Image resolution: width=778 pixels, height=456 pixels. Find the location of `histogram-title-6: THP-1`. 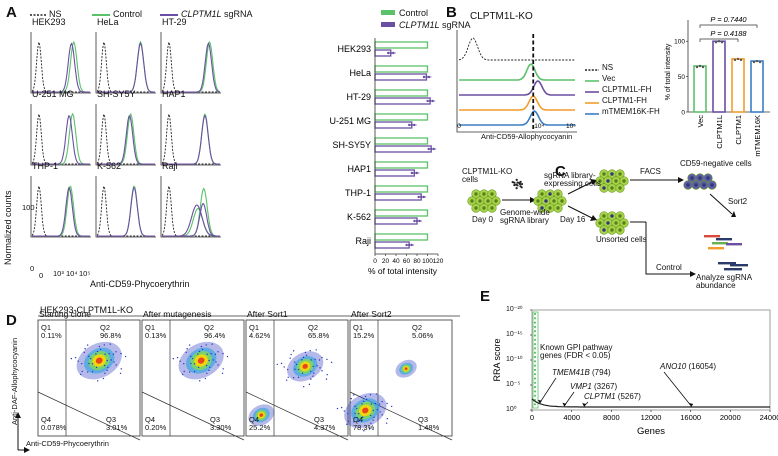

histogram-title-6: THP-1 is located at coordinates (45, 166).